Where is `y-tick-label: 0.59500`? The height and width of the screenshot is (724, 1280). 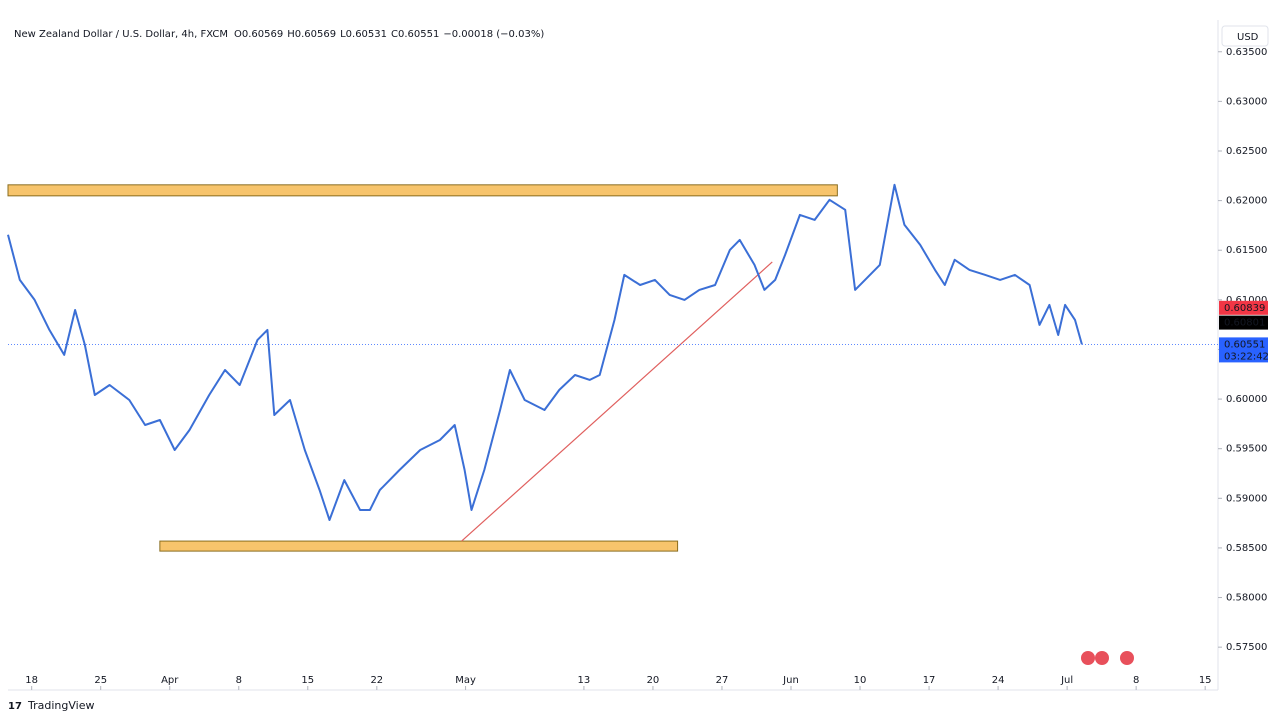 y-tick-label: 0.59500 is located at coordinates (1246, 449).